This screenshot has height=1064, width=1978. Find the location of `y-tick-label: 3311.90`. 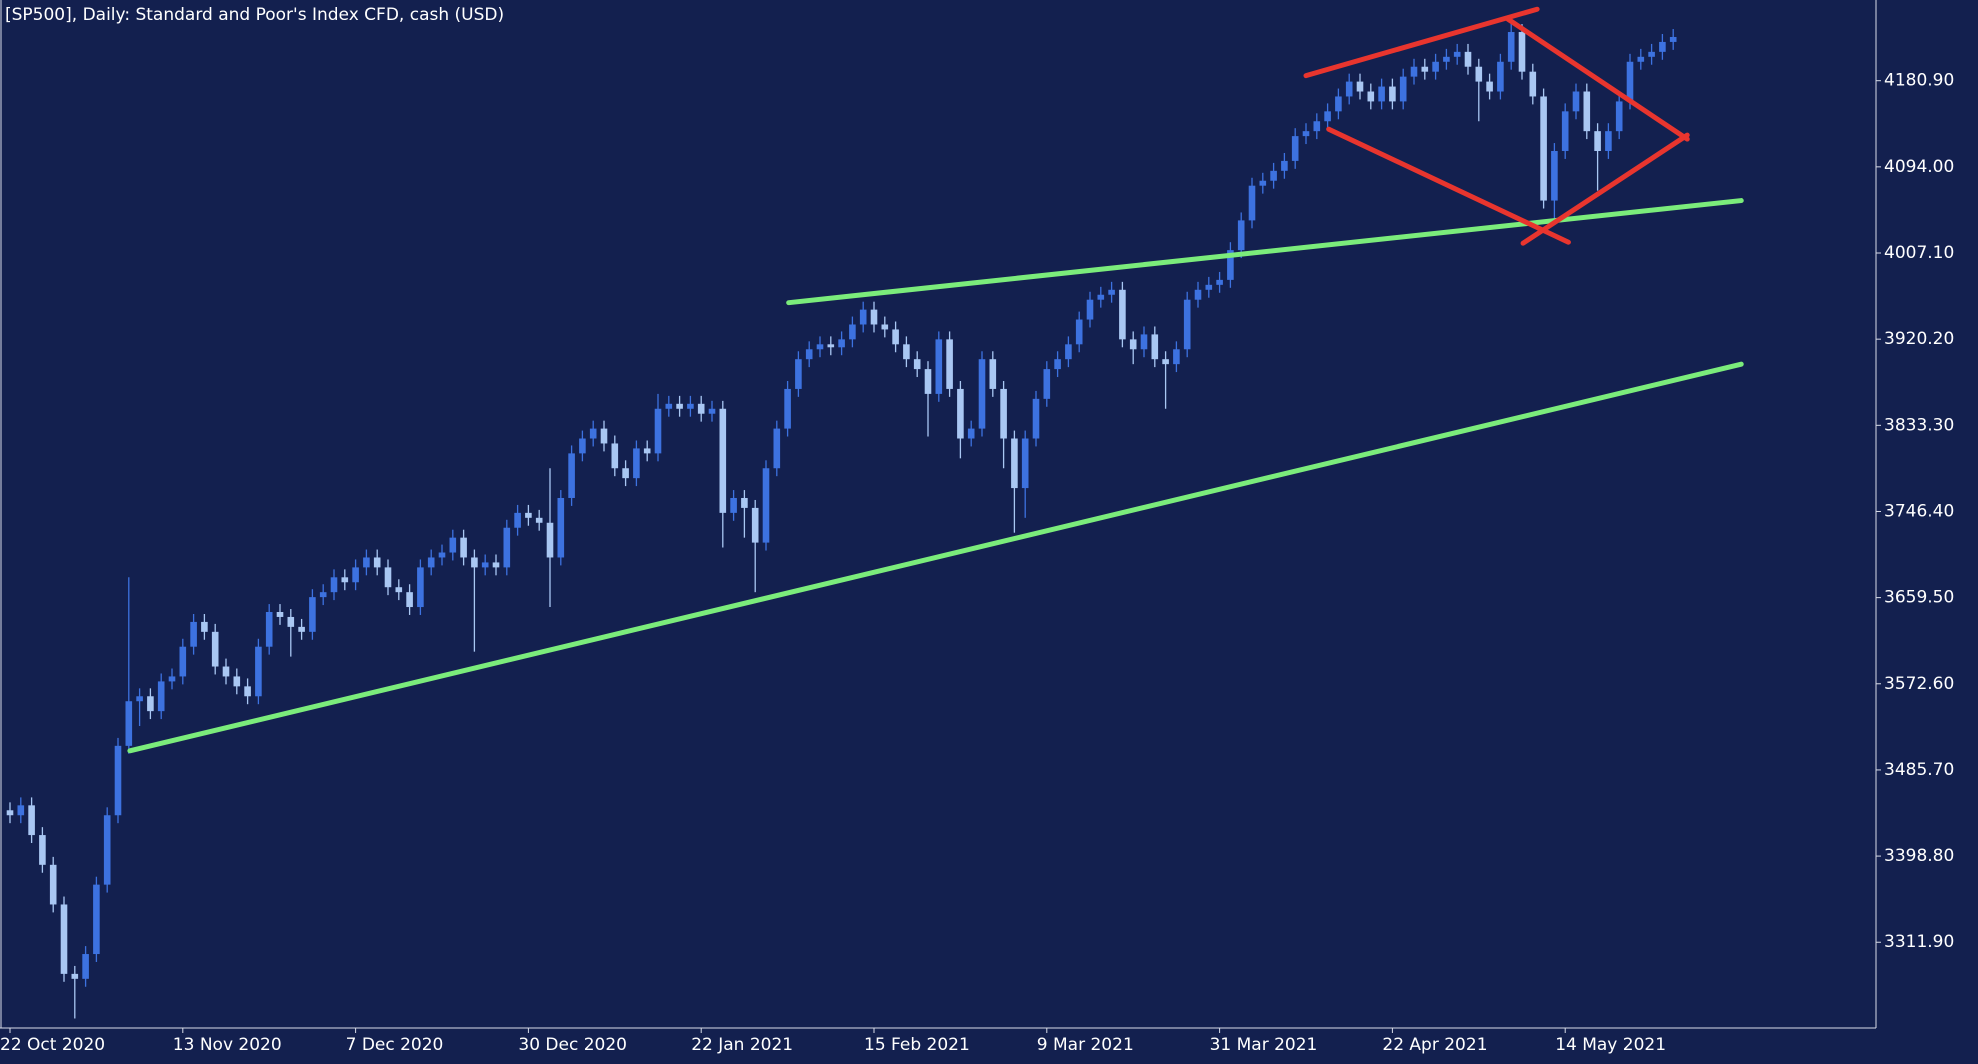

y-tick-label: 3311.90 is located at coordinates (1919, 942).